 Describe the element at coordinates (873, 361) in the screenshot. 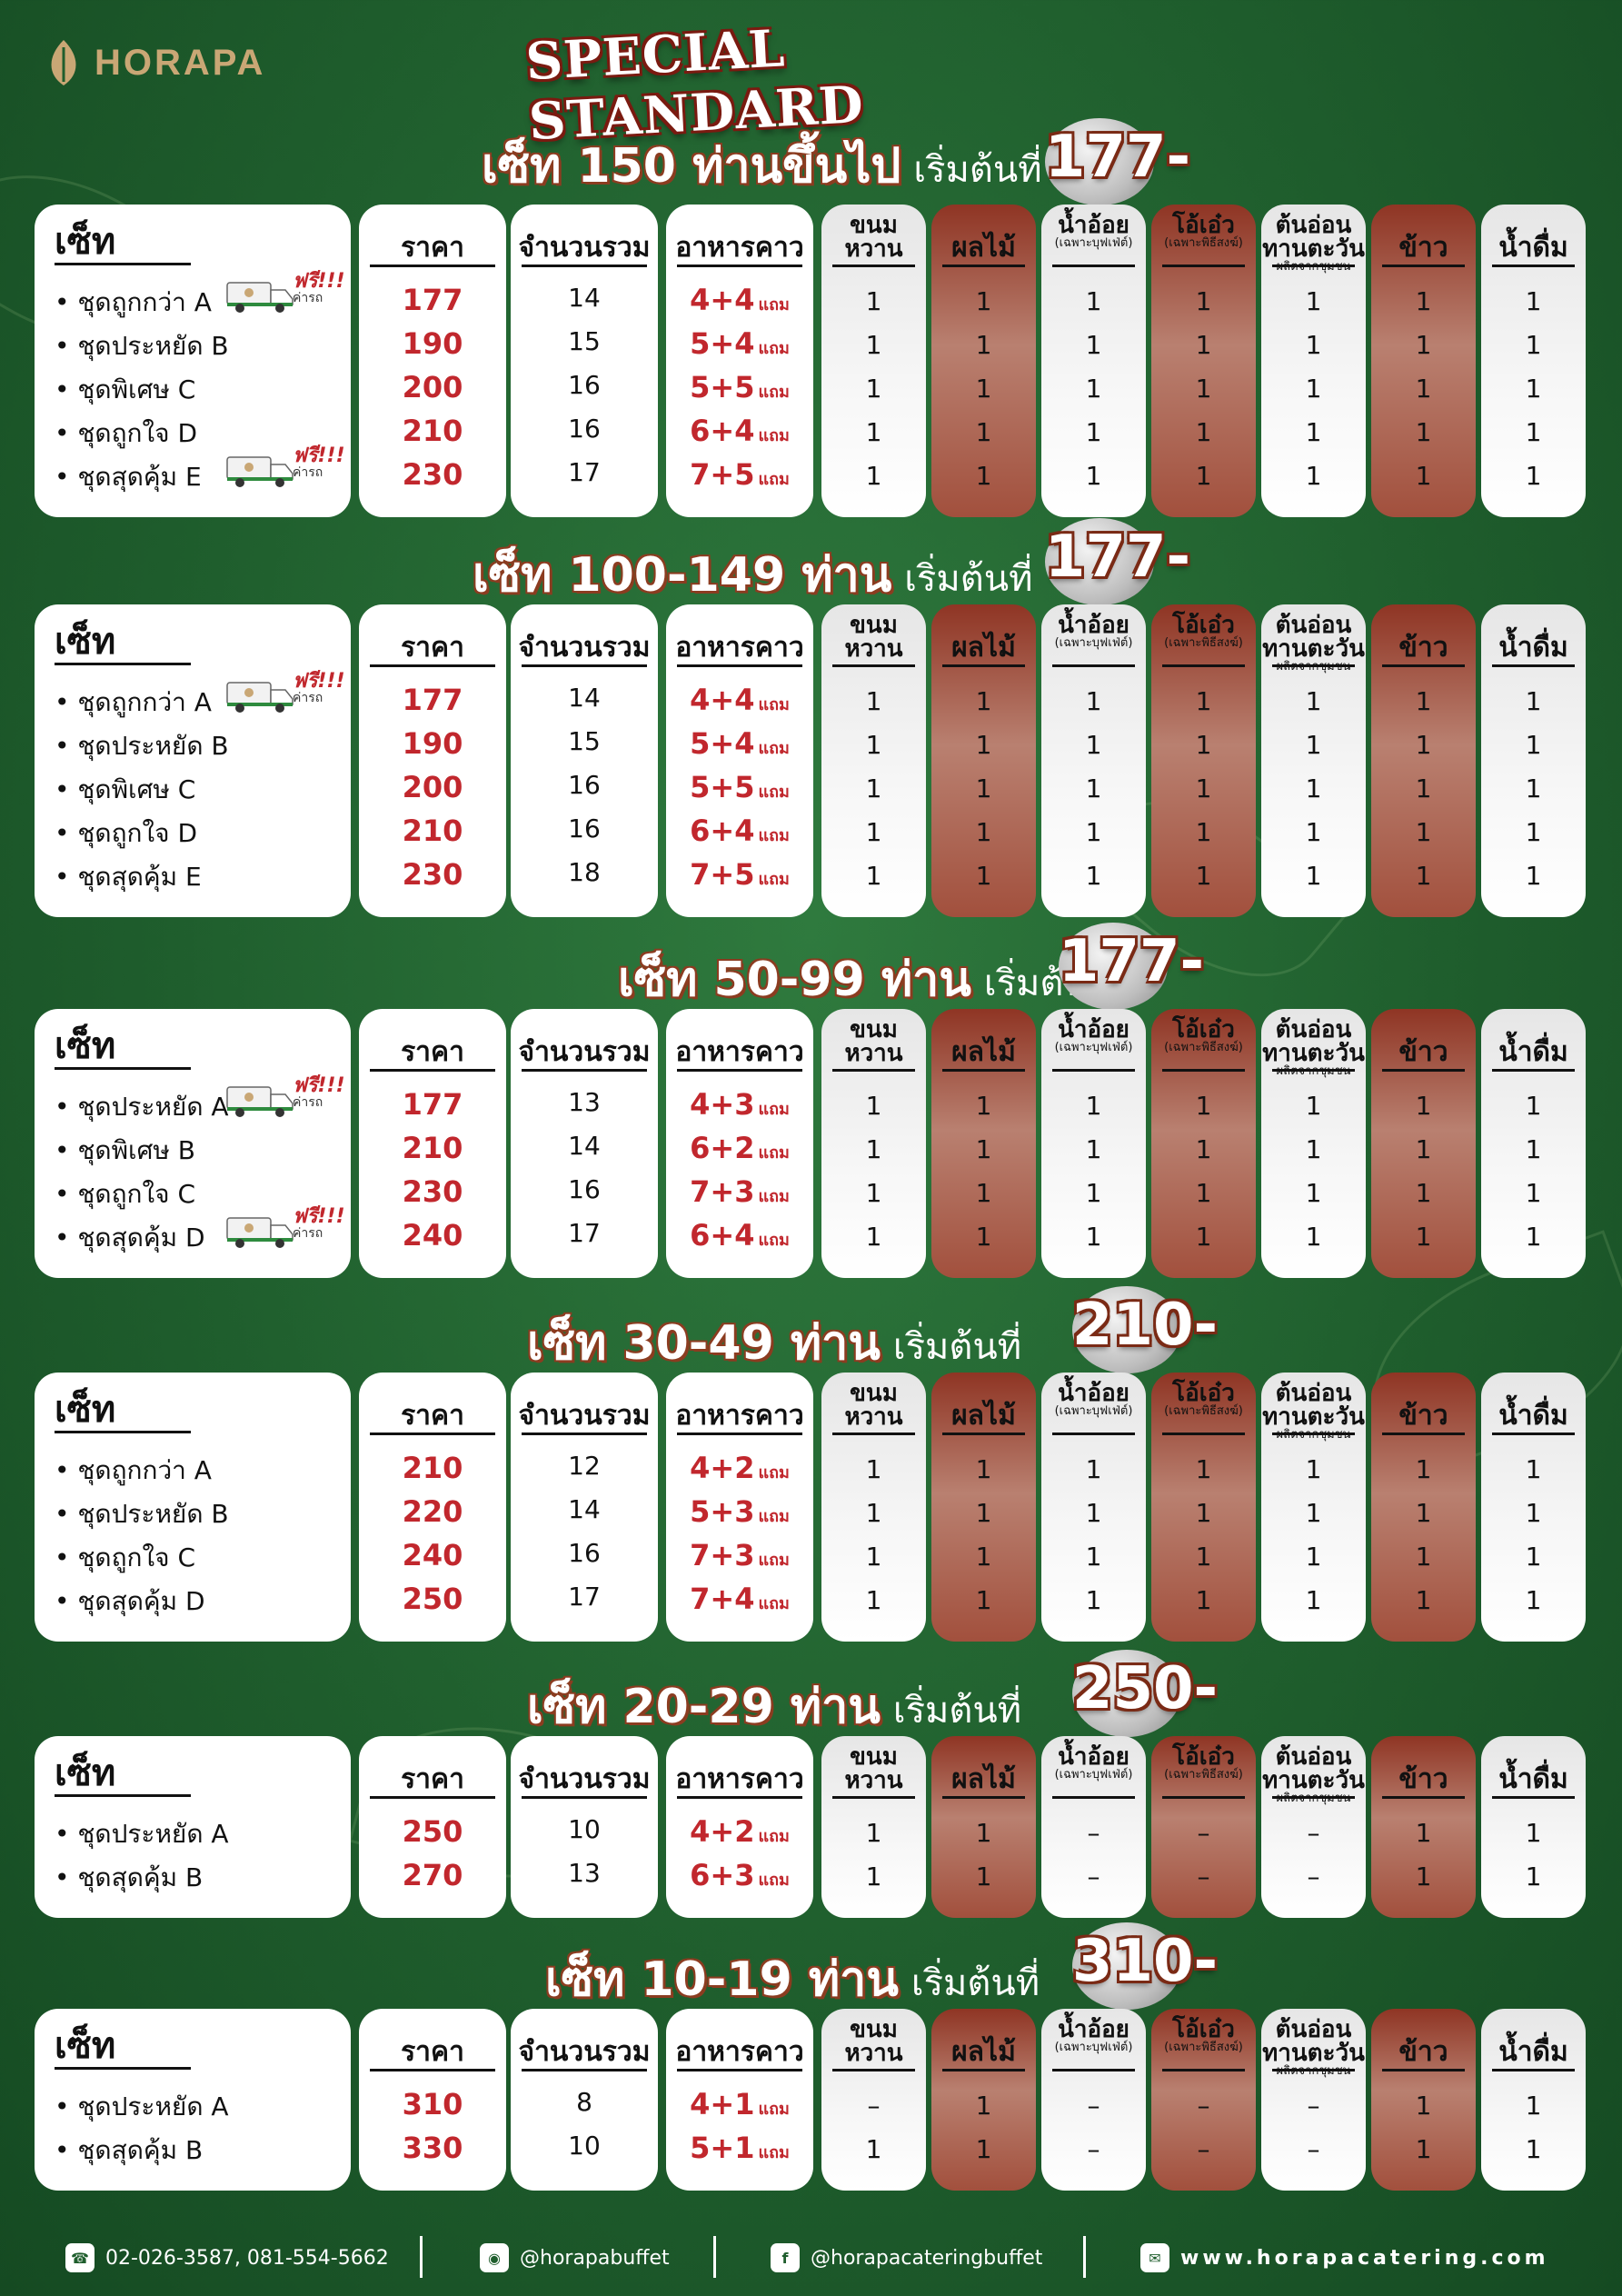

I see `column-dessert: ขนมหวาน 1 1 1 1 1` at that location.